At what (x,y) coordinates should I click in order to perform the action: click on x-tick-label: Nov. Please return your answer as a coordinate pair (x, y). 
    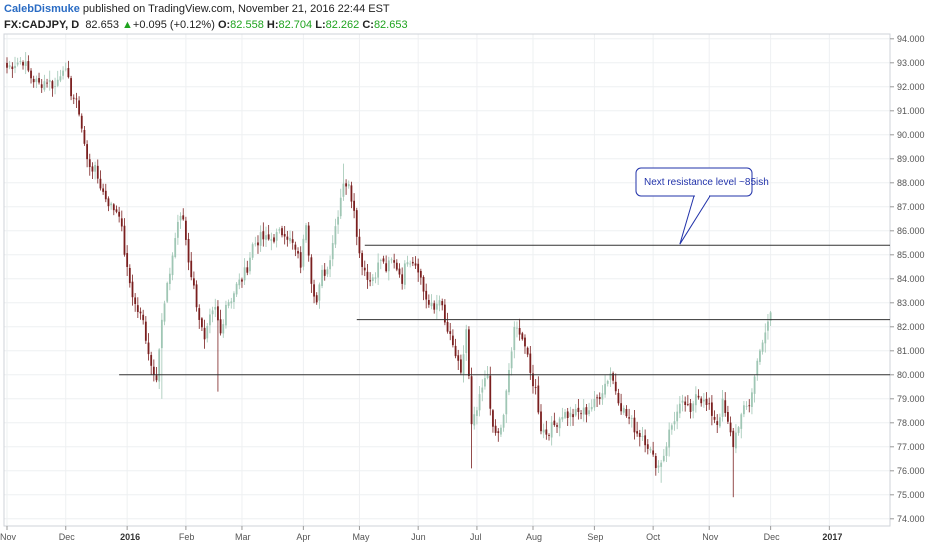
    Looking at the image, I should click on (8, 537).